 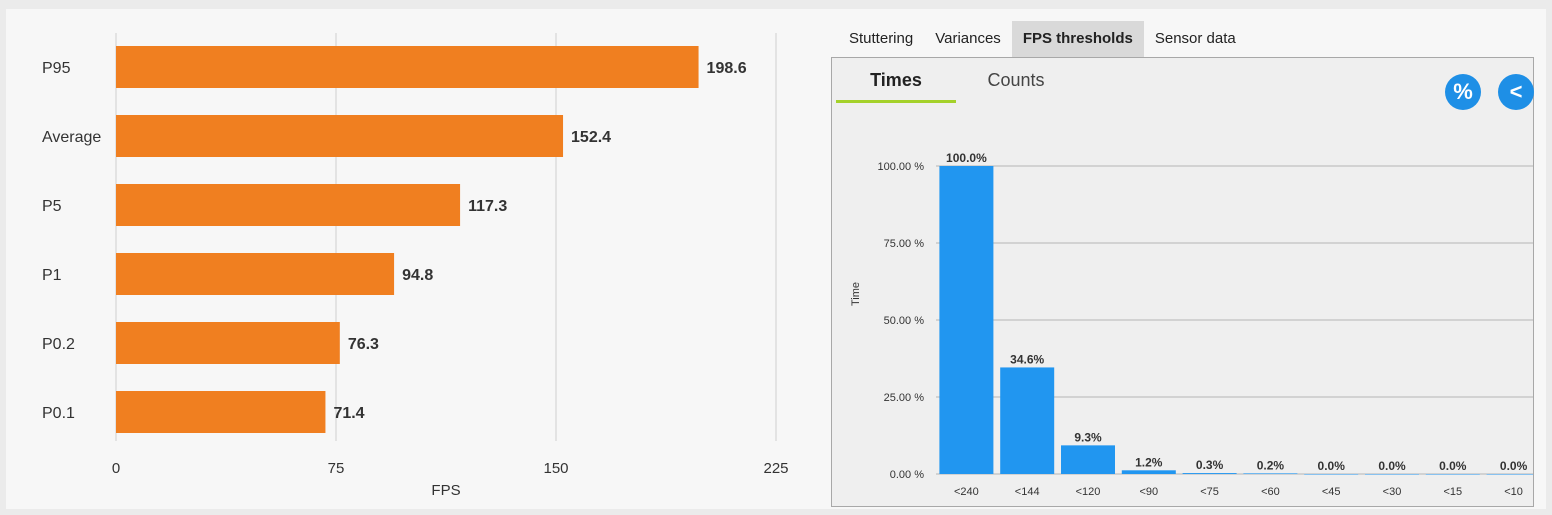 I want to click on y-tick-label: 50.00 %, so click(x=904, y=321).